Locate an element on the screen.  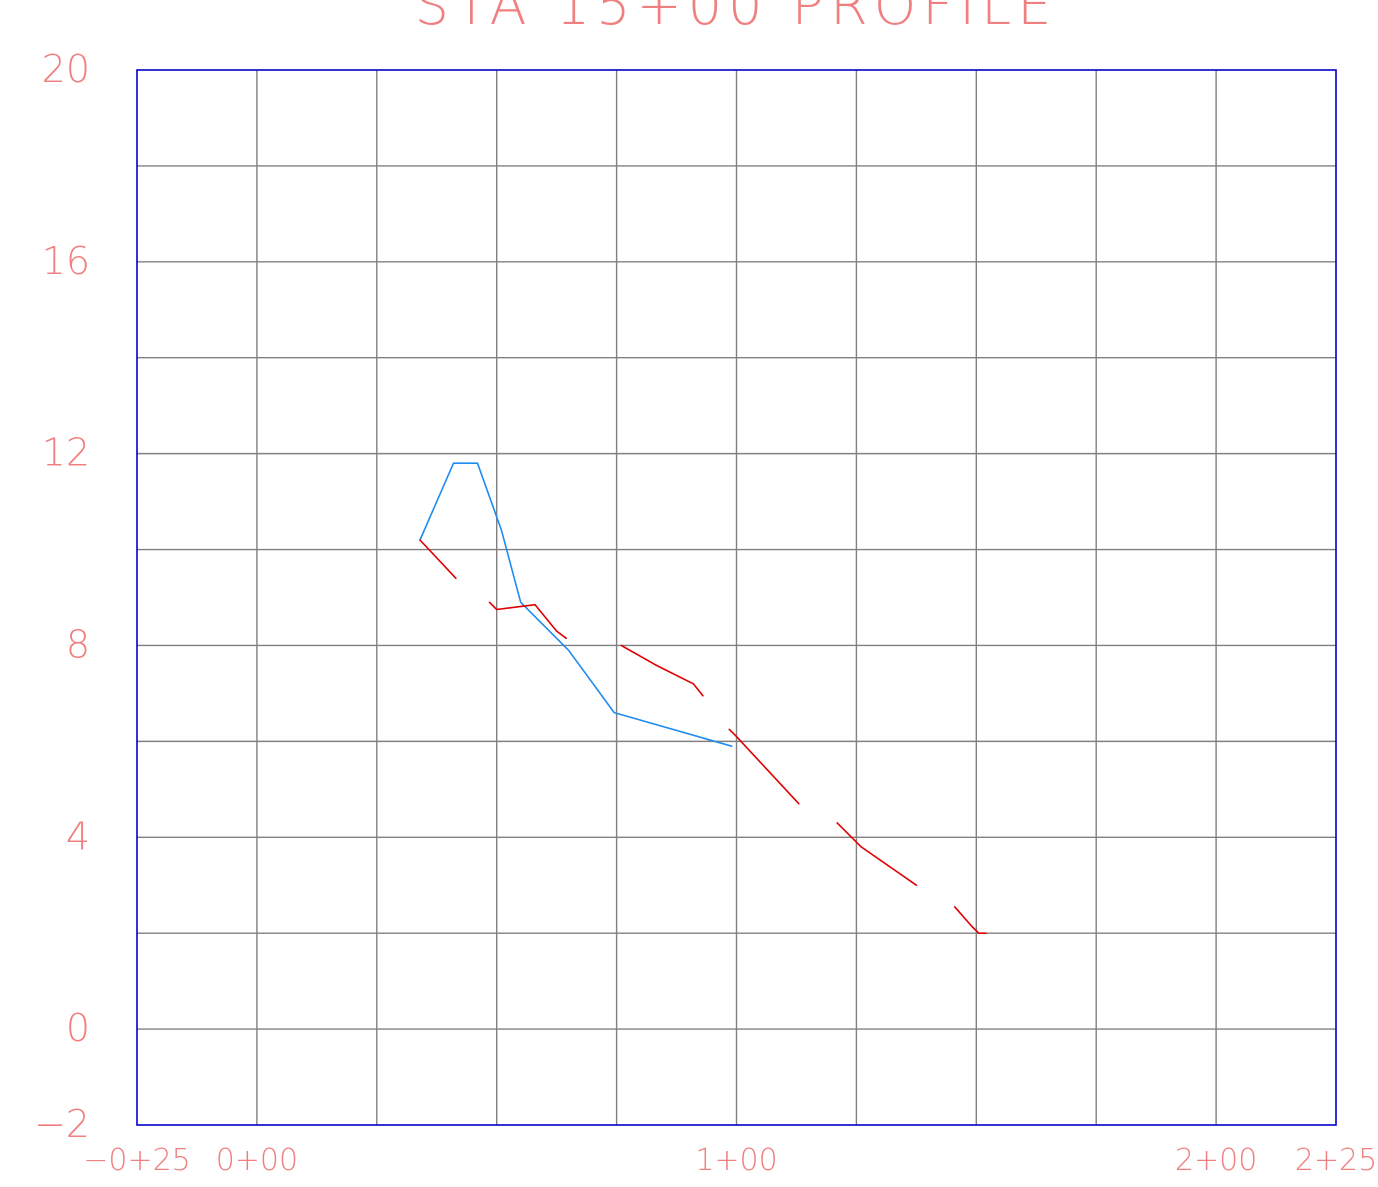
x-axis-labels: −0+25 0+00 1+00 2+00 2+25 is located at coordinates (730, 1160).